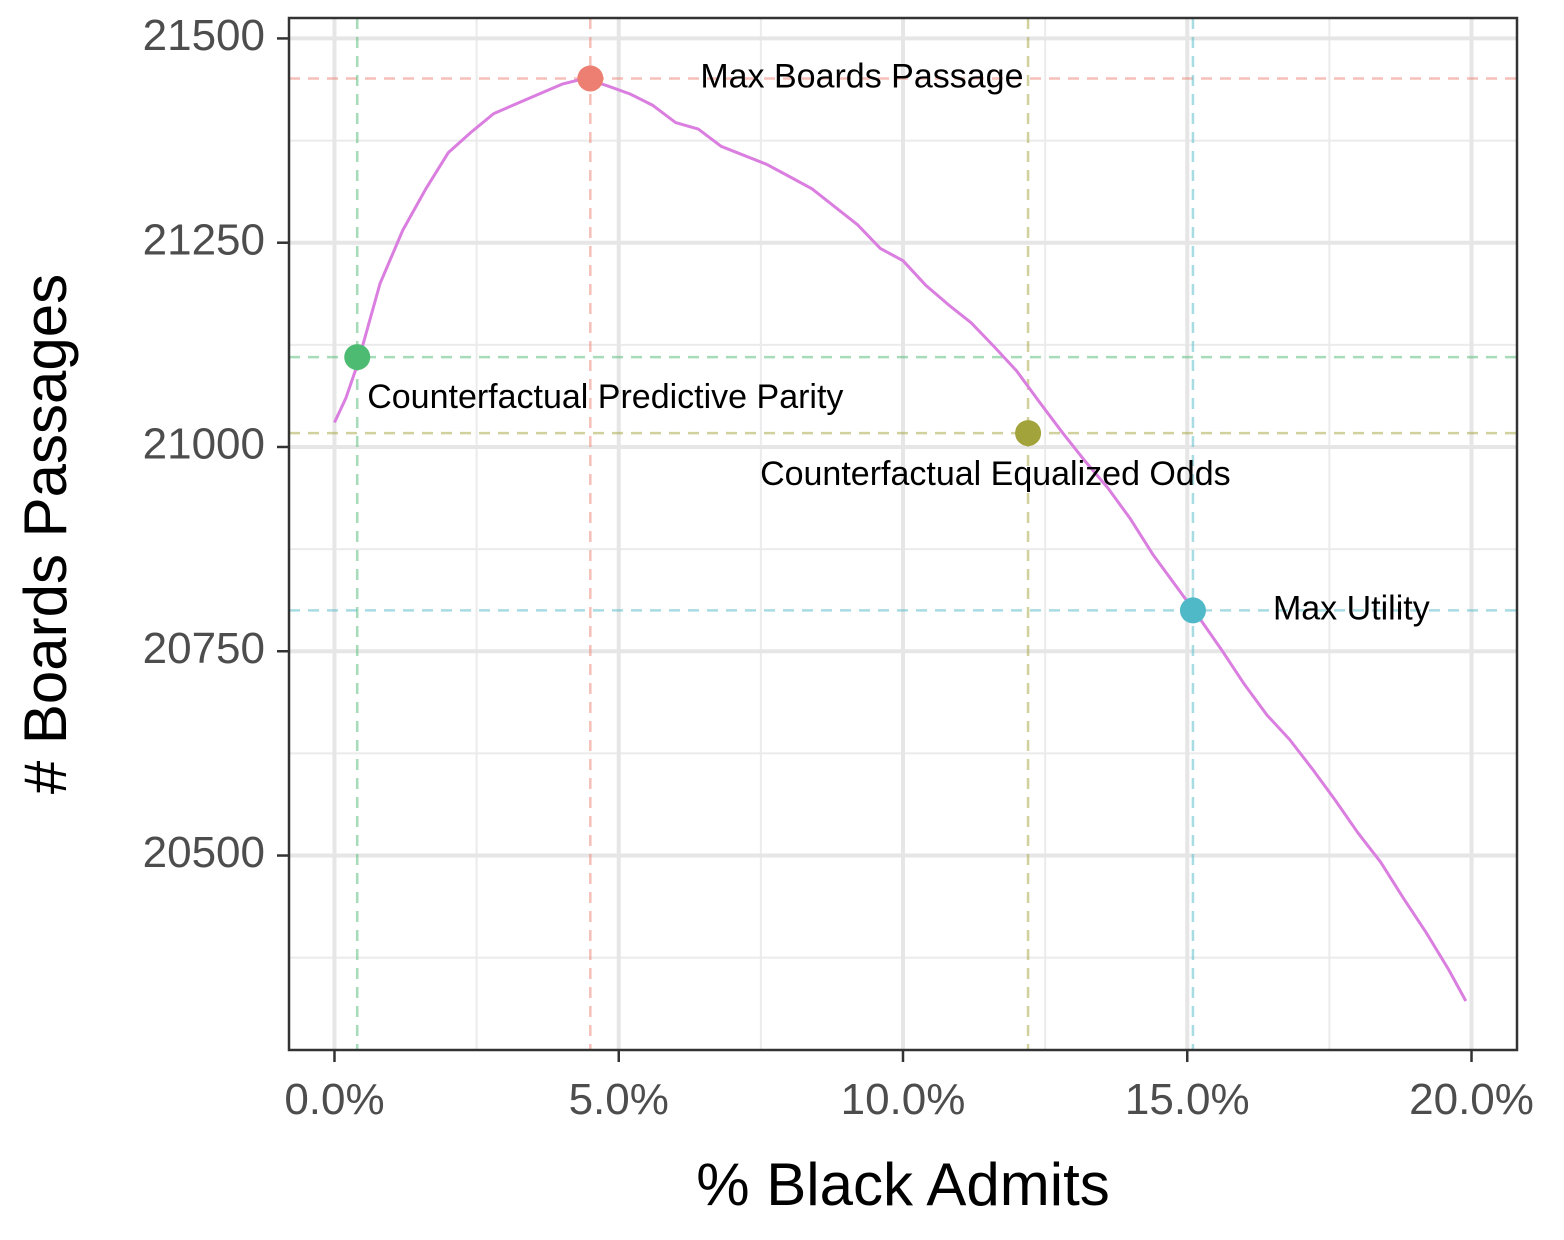 This screenshot has height=1240, width=1564. Describe the element at coordinates (903, 1099) in the screenshot. I see `x-tick-label-2: 10.0%` at that location.